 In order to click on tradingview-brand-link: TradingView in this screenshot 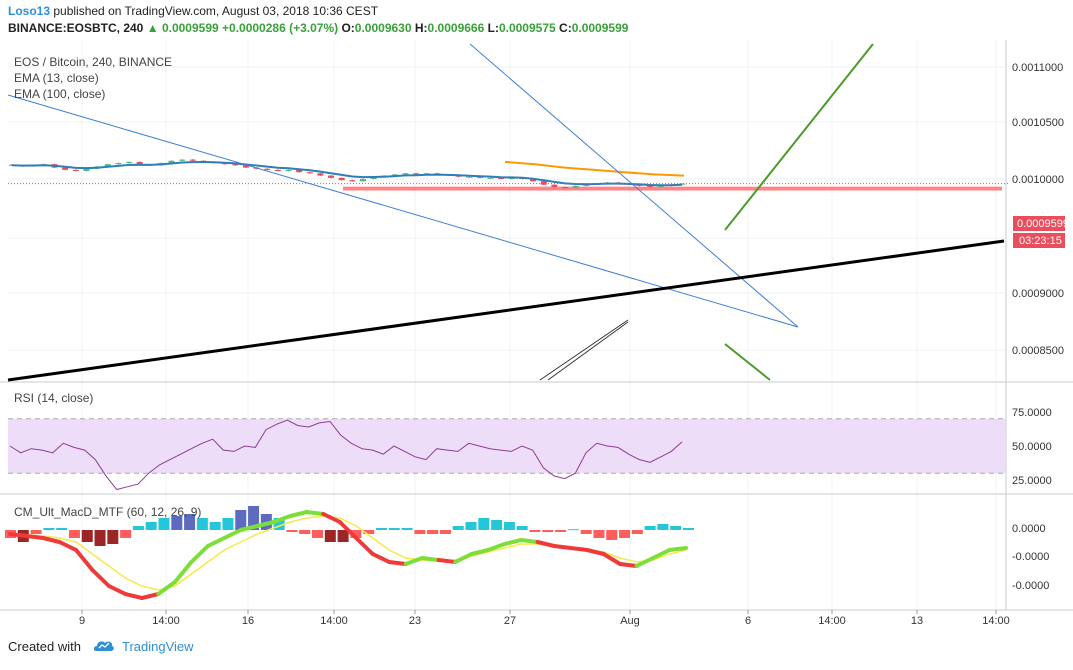, I will do `click(158, 646)`.